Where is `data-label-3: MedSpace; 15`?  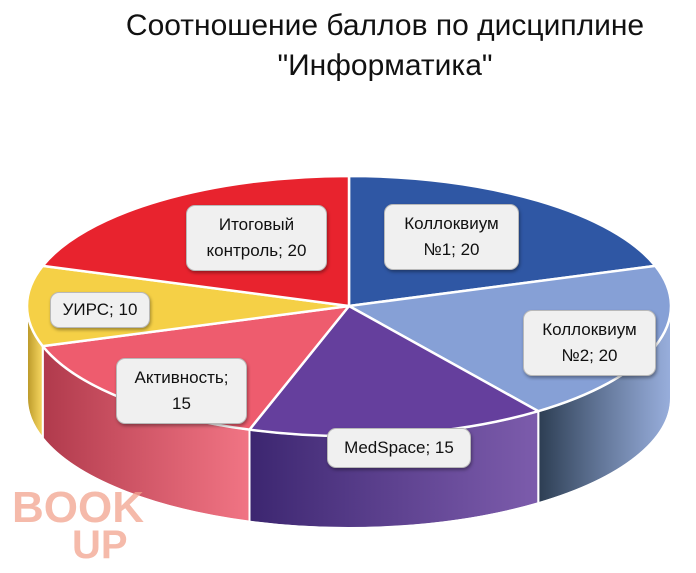
data-label-3: MedSpace; 15 is located at coordinates (399, 448).